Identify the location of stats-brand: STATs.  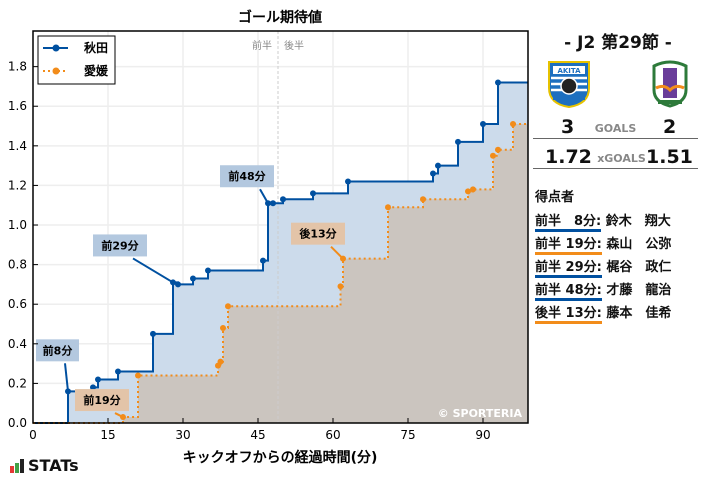
(44, 465).